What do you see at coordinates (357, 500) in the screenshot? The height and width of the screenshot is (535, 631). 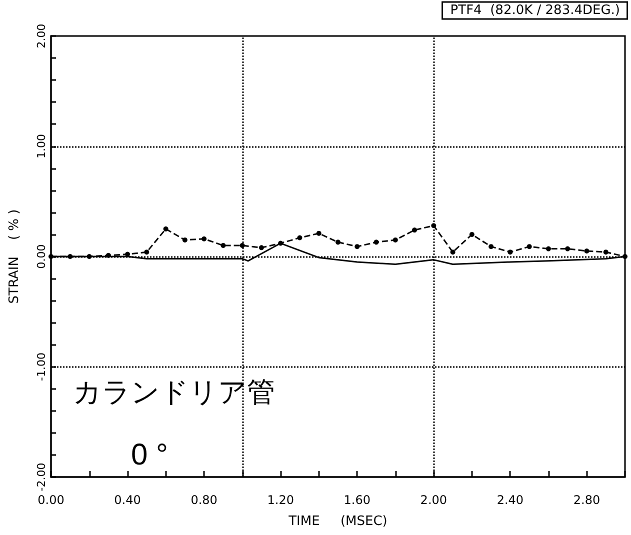 I see `x-tick-label: 1.60` at bounding box center [357, 500].